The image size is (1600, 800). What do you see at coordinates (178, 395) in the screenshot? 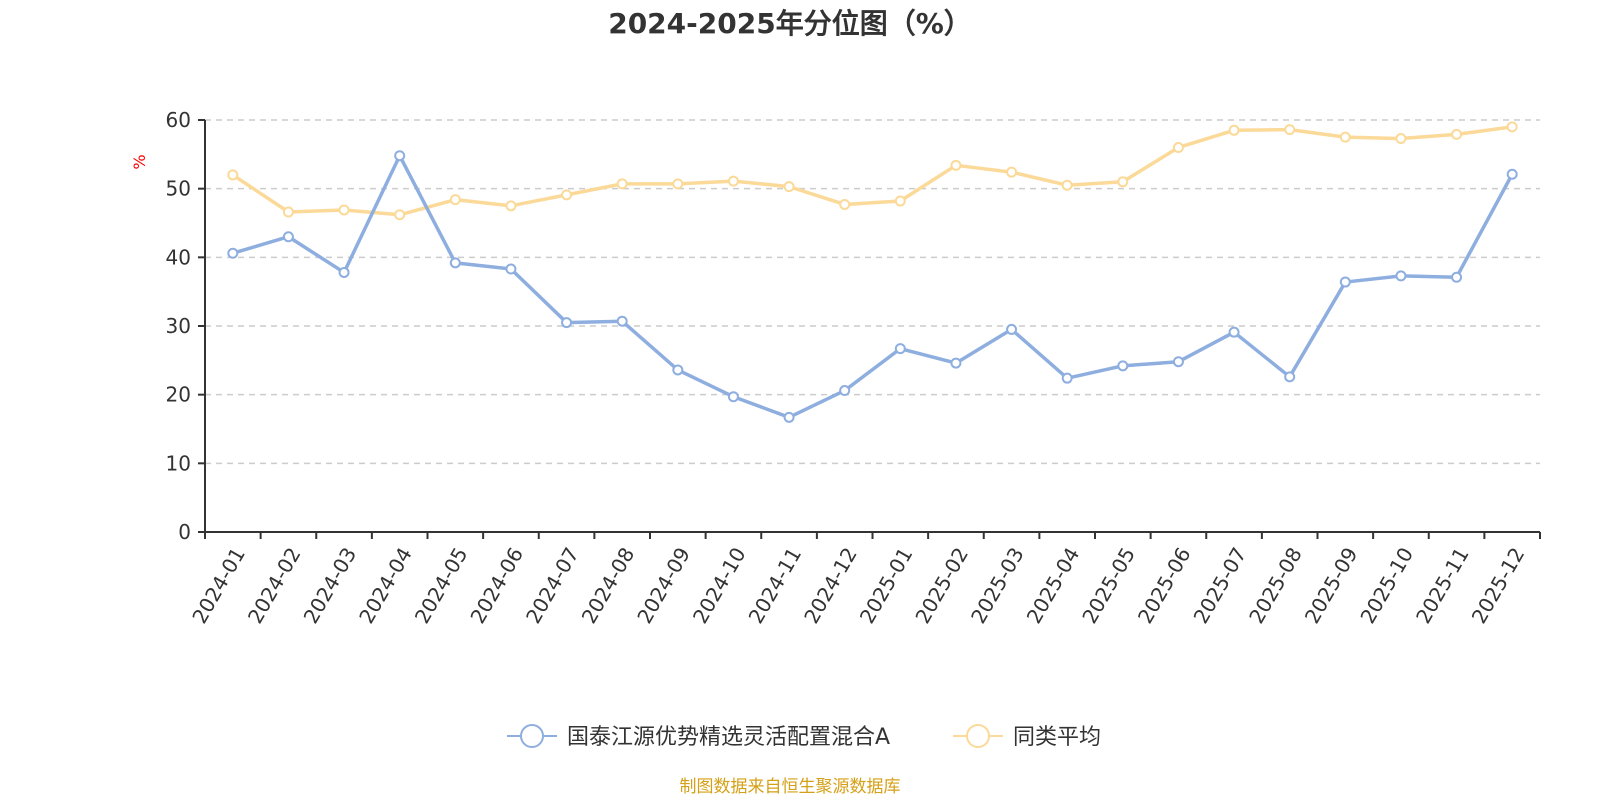
I see `y-tick-label: 20` at bounding box center [178, 395].